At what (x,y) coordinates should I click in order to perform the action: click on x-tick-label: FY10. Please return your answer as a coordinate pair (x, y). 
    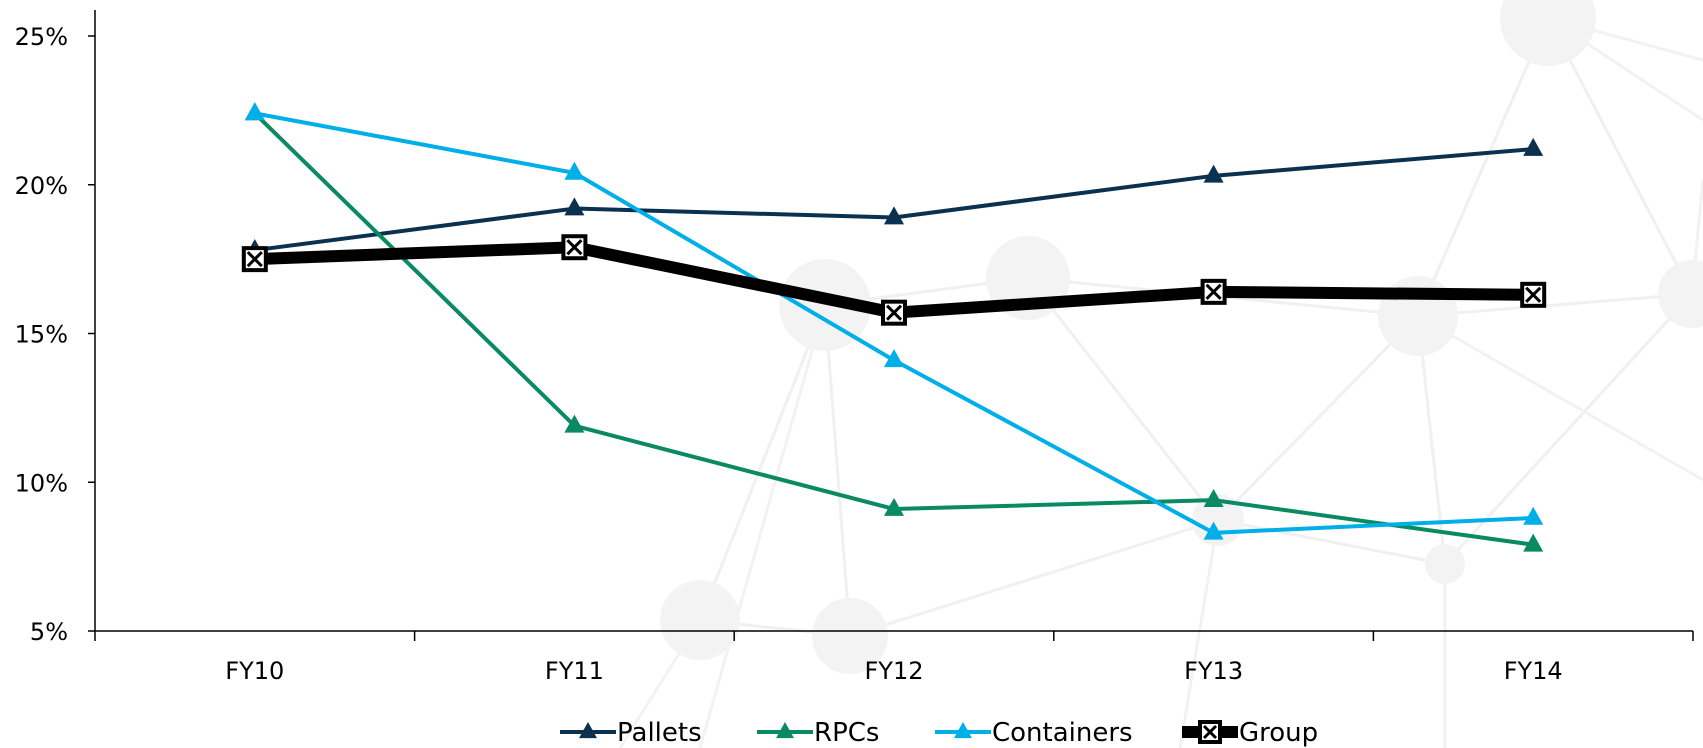
    Looking at the image, I should click on (254, 671).